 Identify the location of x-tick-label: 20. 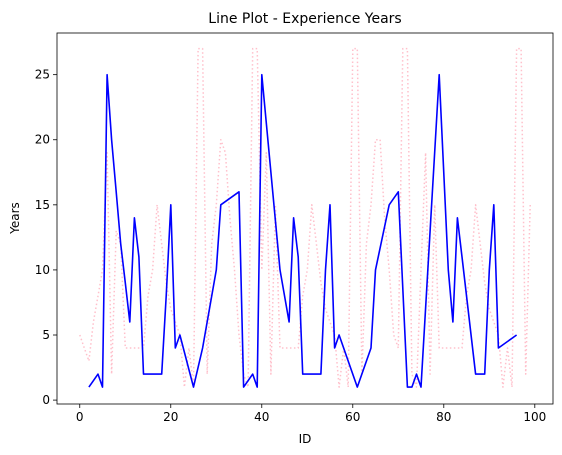
(170, 417).